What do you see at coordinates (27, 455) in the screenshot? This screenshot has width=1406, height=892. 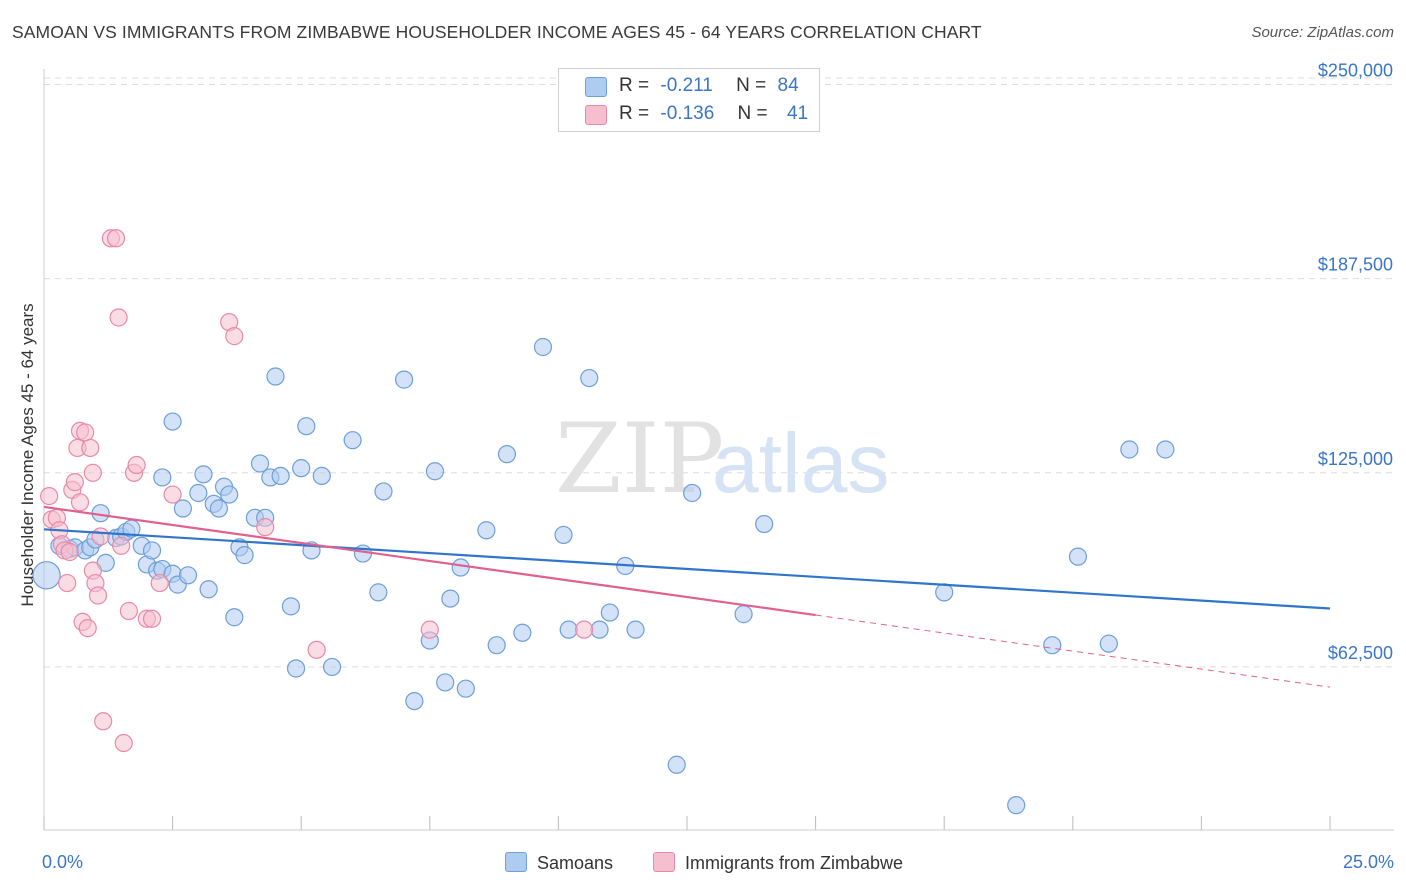 I see `y-axis-label: Householder Income Ages 45 - 64 years` at bounding box center [27, 455].